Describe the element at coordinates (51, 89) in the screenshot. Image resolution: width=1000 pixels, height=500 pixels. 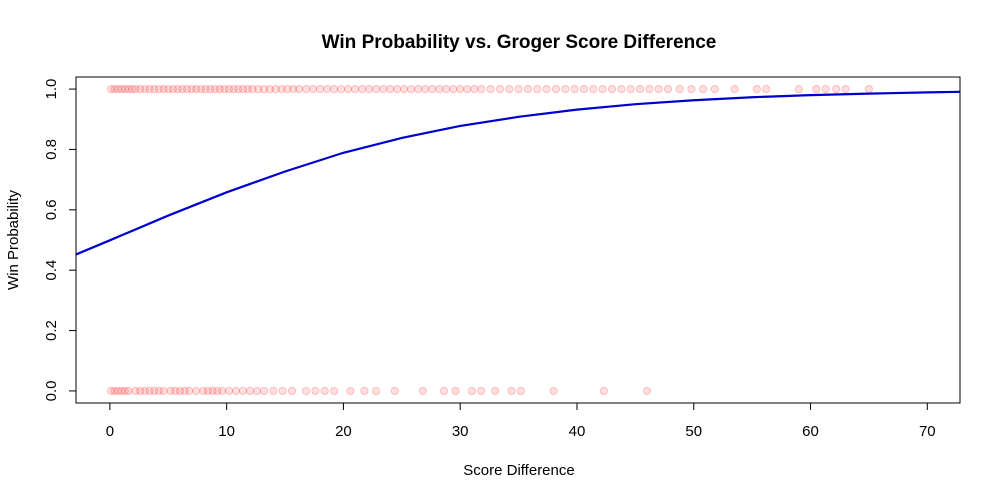
I see `y-tick-label: 1.0` at that location.